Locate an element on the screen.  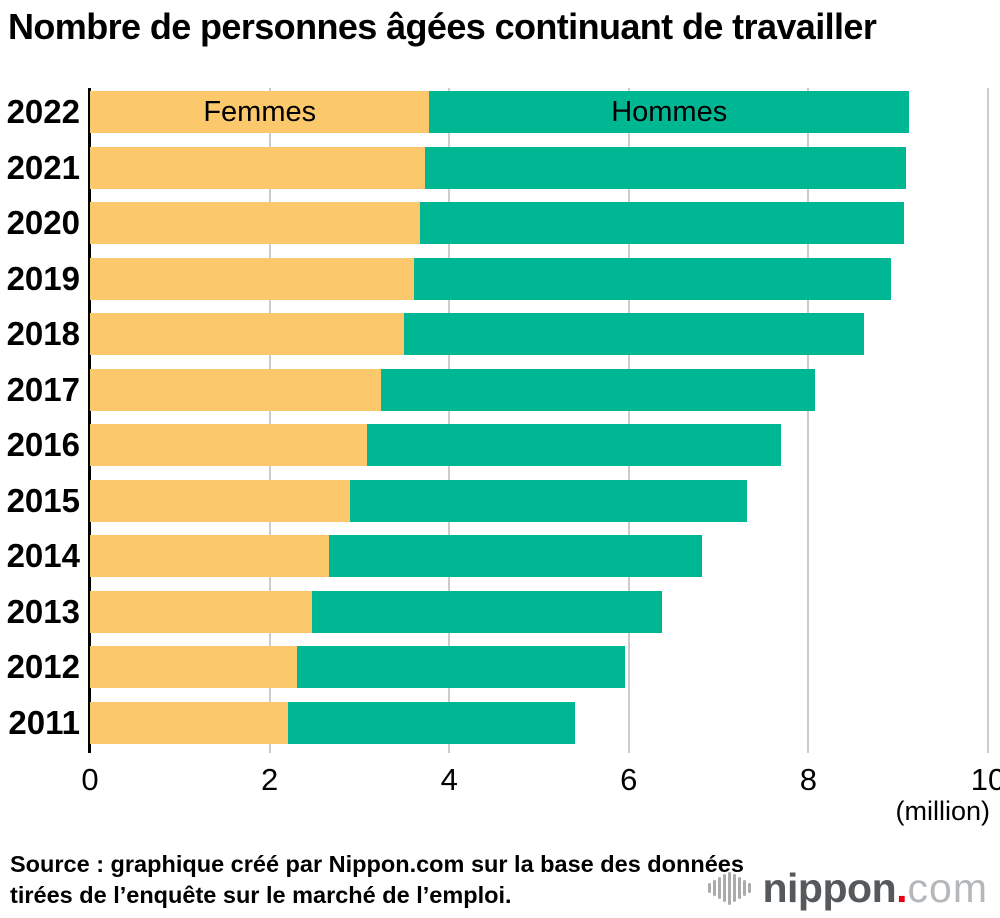
bar-row-2011: 2011 is located at coordinates (498, 722).